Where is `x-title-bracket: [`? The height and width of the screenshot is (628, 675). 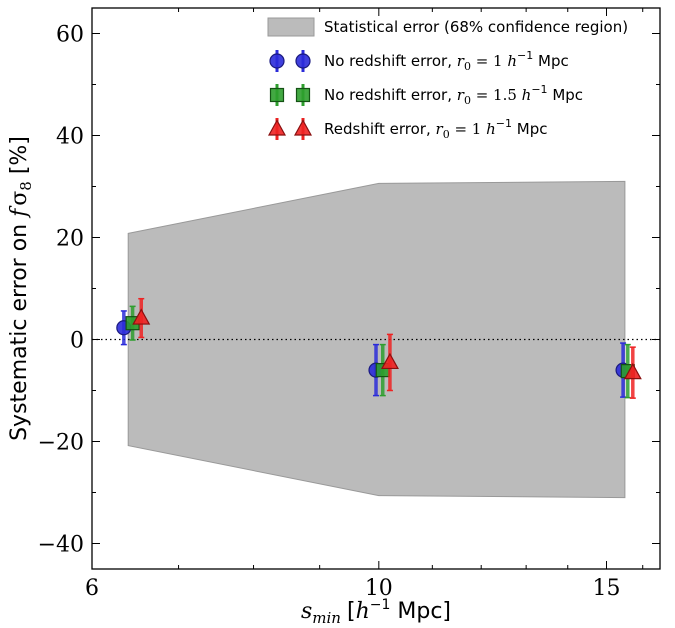 x-title-bracket: [ is located at coordinates (351, 611).